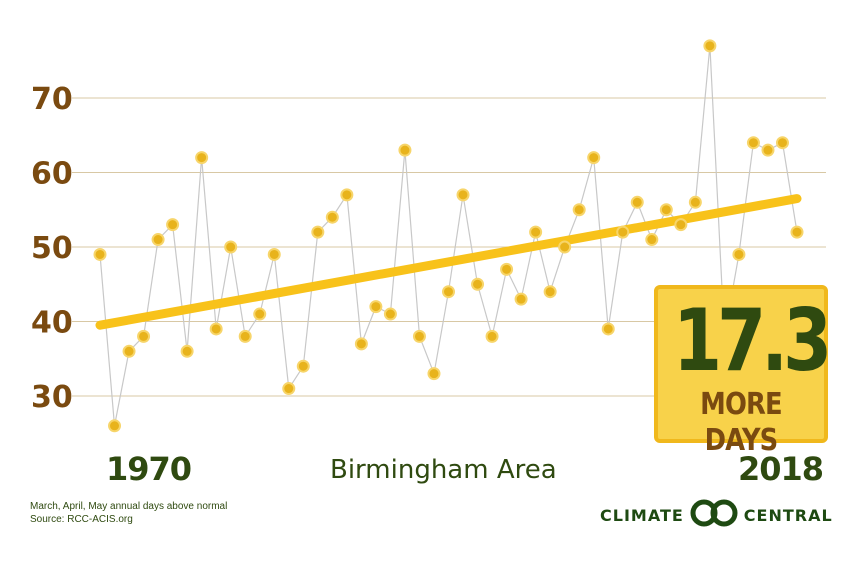  Describe the element at coordinates (81, 519) in the screenshot. I see `footnote-source: Source: RCC-ACIS.org` at that location.